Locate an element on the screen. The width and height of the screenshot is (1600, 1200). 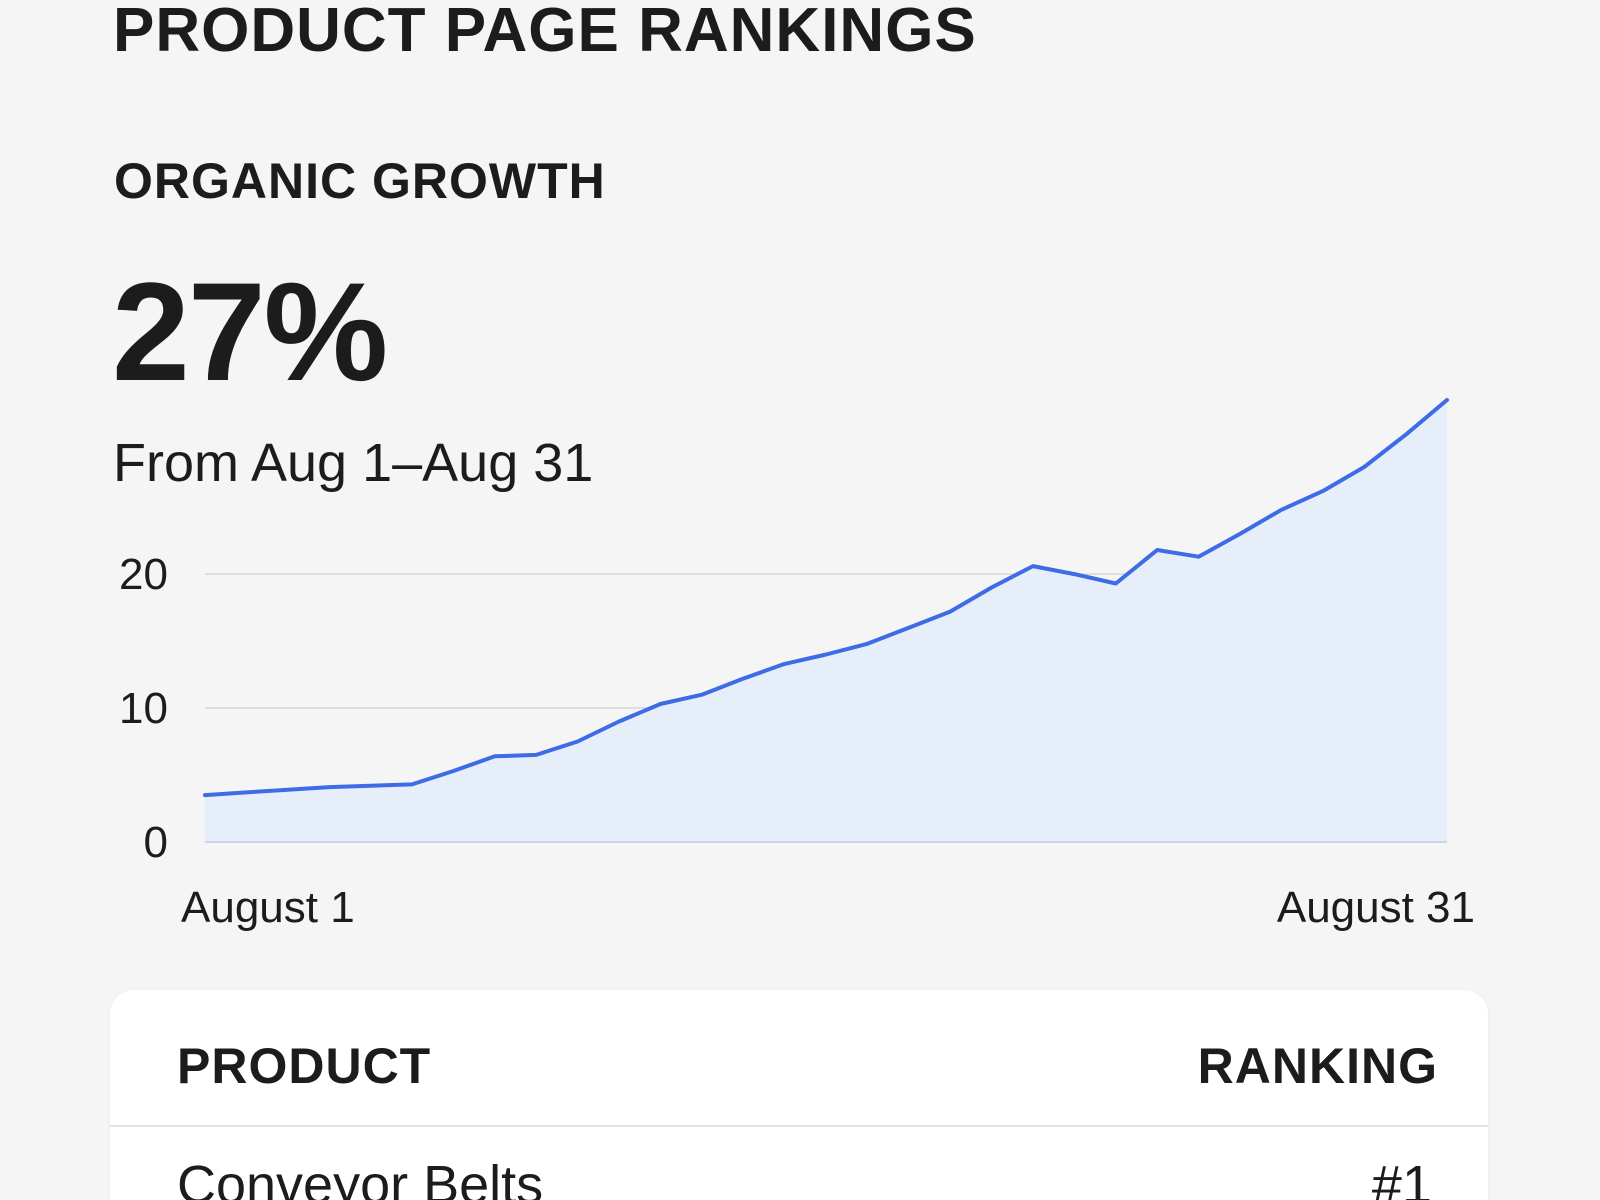
y-axis-ticks: 0 10 20 is located at coordinates (143, 708).